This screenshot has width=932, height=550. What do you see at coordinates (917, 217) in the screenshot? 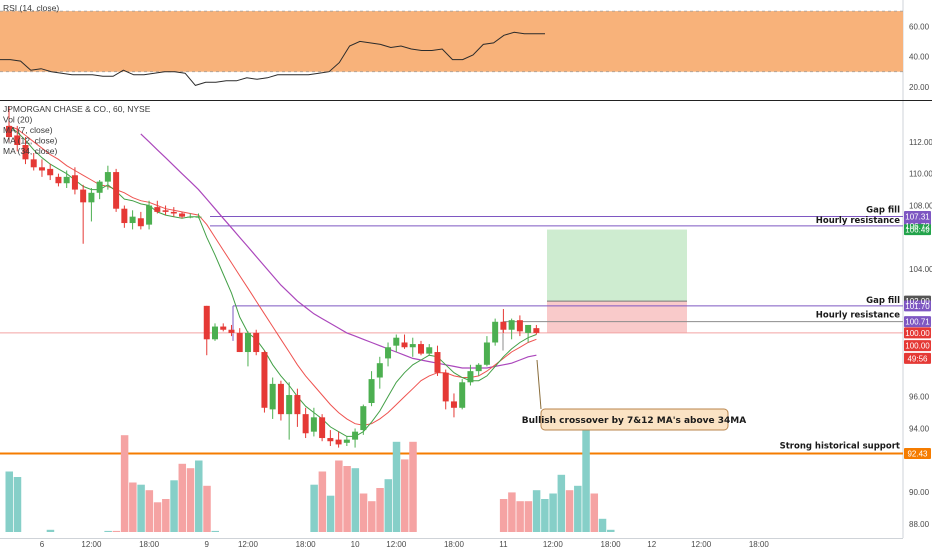
I see `price-tag-label: 107.31` at bounding box center [917, 217].